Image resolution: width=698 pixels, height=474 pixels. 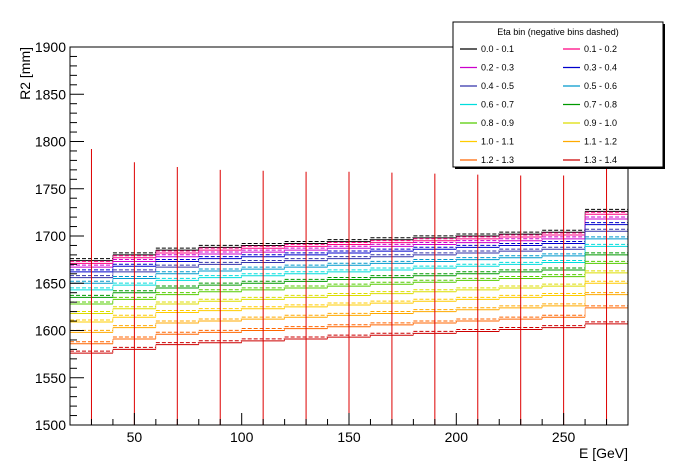 I want to click on x-tick-label: 100, so click(x=242, y=437).